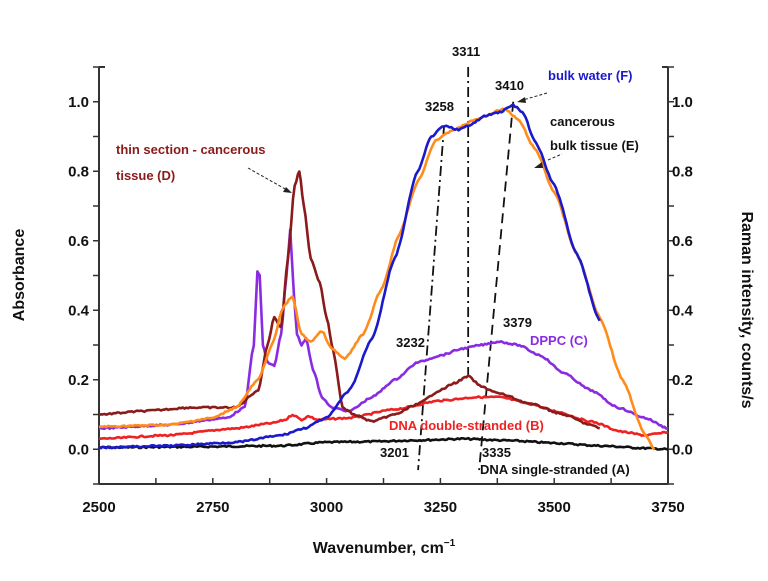 The image size is (768, 581). I want to click on y-tick-label-right: 0.0, so click(682, 449).